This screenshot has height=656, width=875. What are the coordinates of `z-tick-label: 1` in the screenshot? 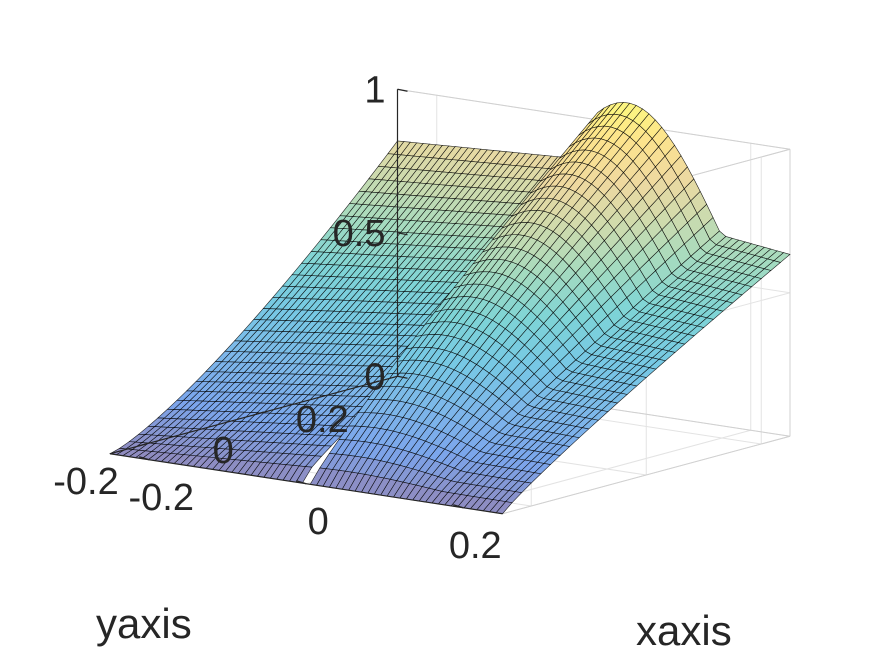 It's located at (374, 90).